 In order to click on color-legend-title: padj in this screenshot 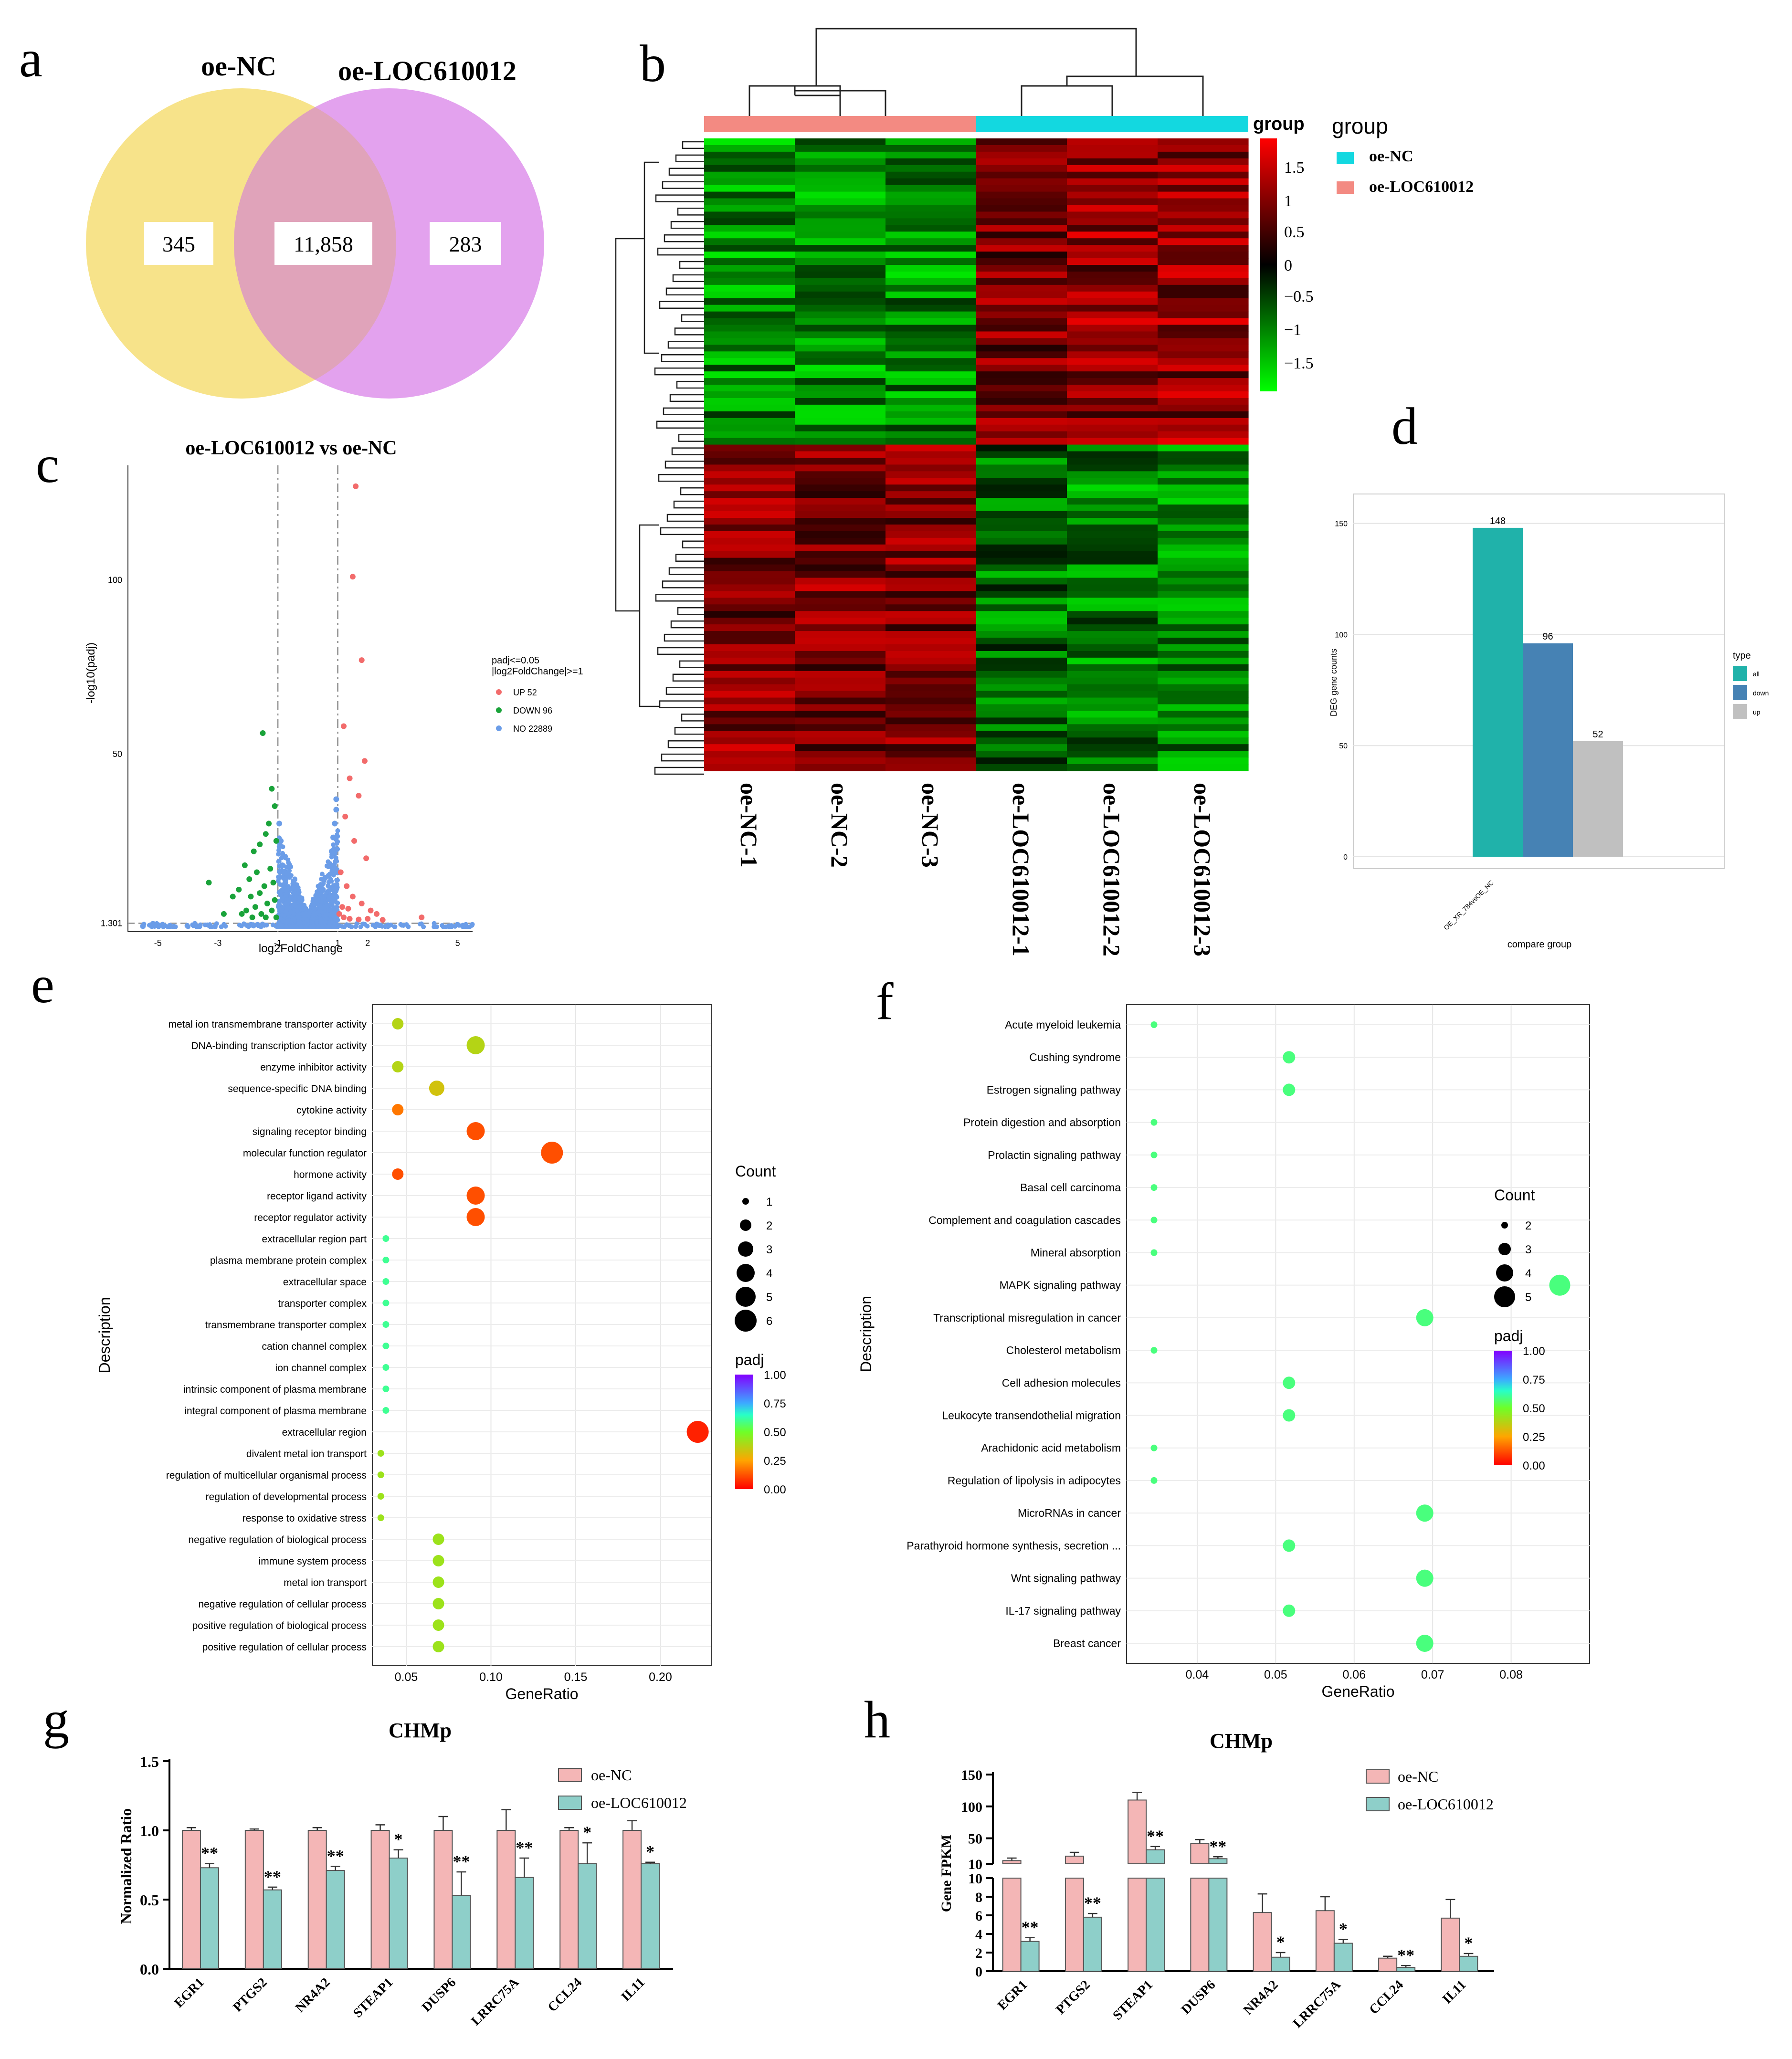, I will do `click(1509, 1336)`.